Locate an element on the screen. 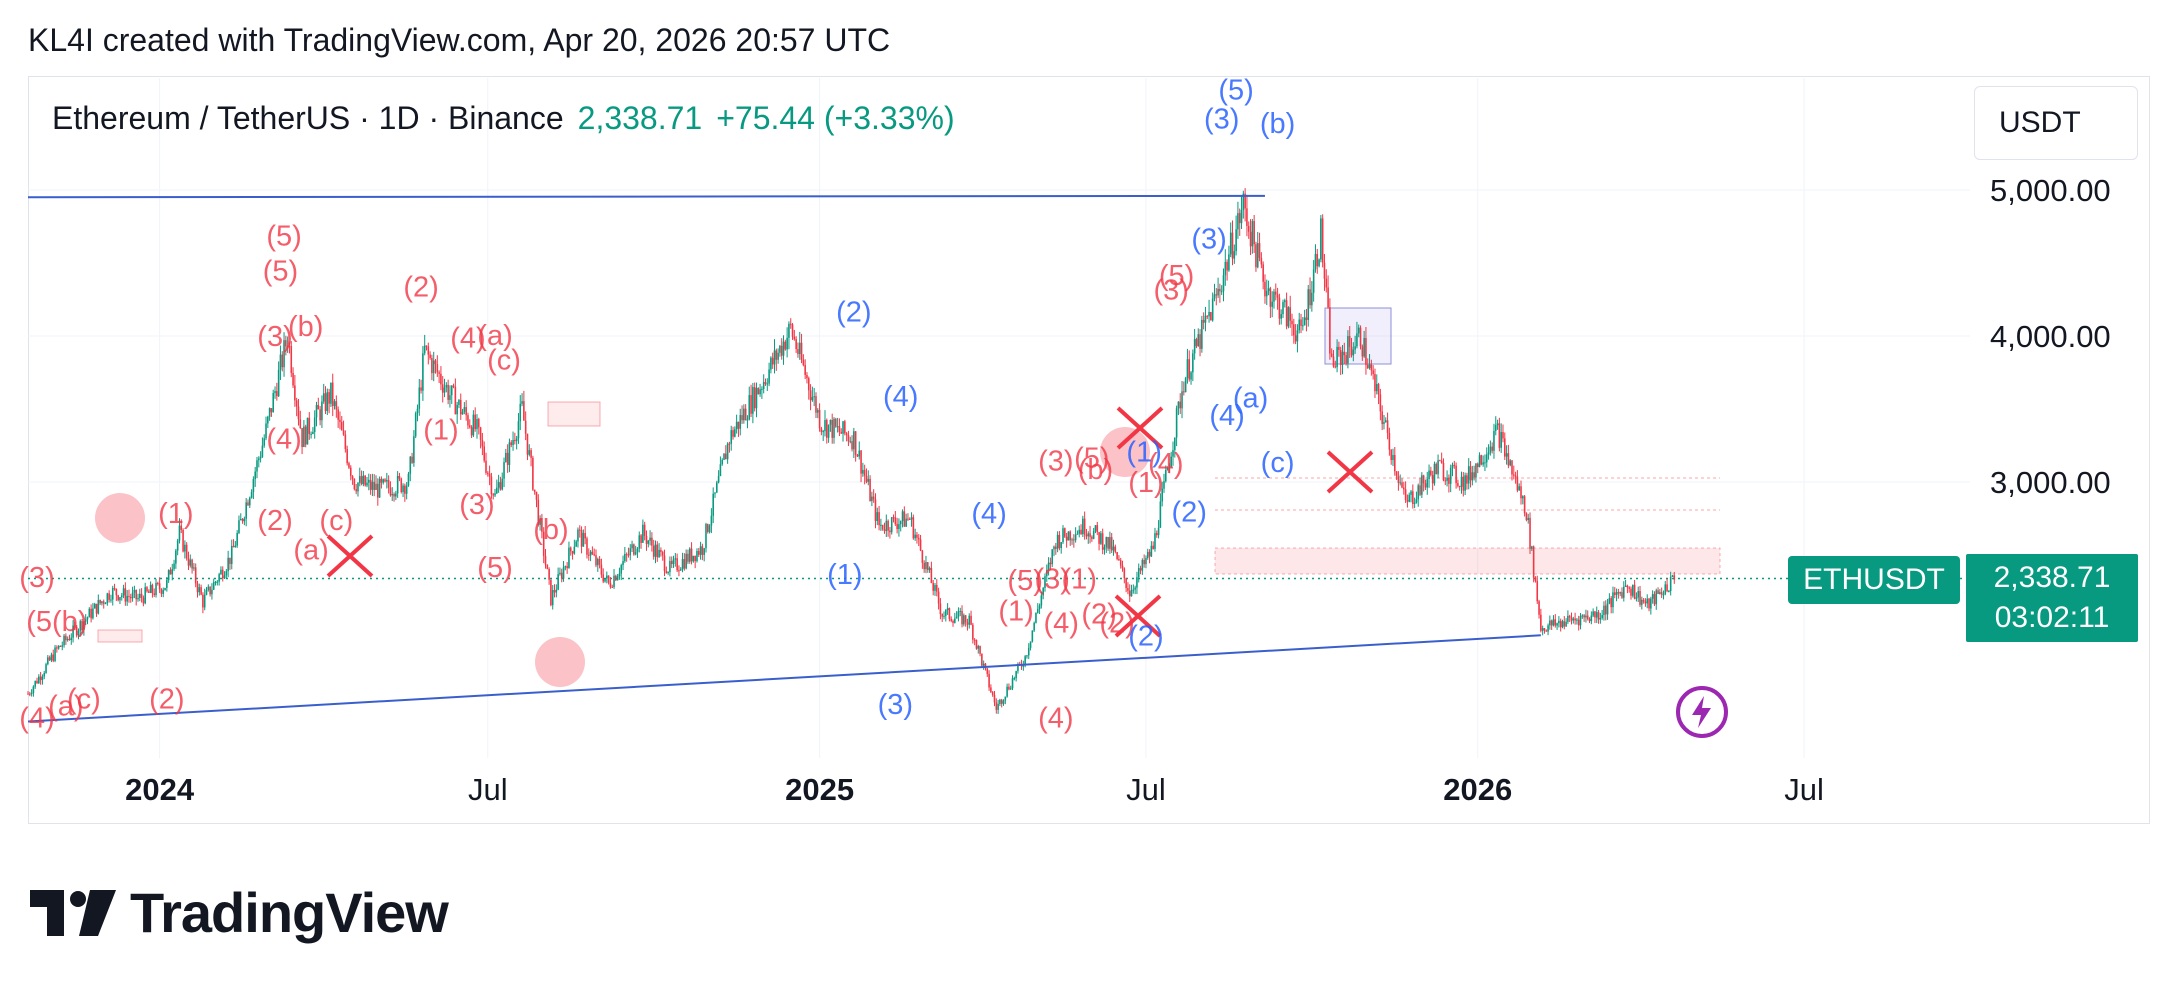  bar-countdown: 03:02:11 is located at coordinates (2052, 617).